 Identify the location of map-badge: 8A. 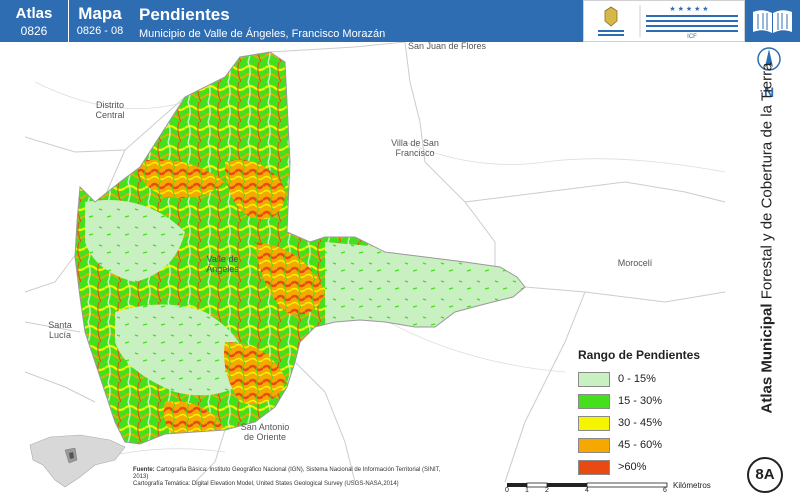
(765, 475).